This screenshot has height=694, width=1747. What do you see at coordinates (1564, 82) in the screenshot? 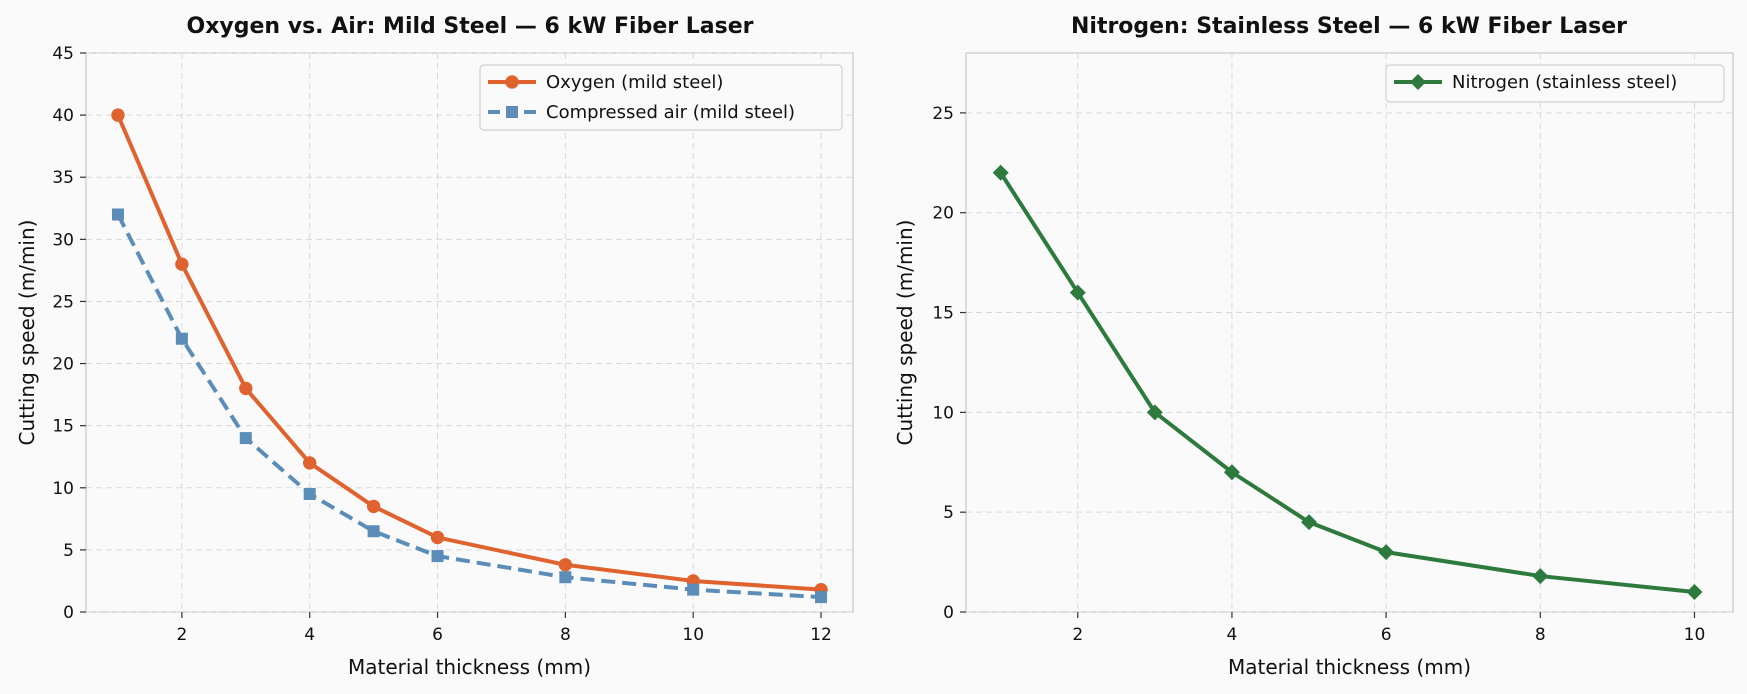
I see `legend-label: Nitrogen (stainless steel)` at bounding box center [1564, 82].